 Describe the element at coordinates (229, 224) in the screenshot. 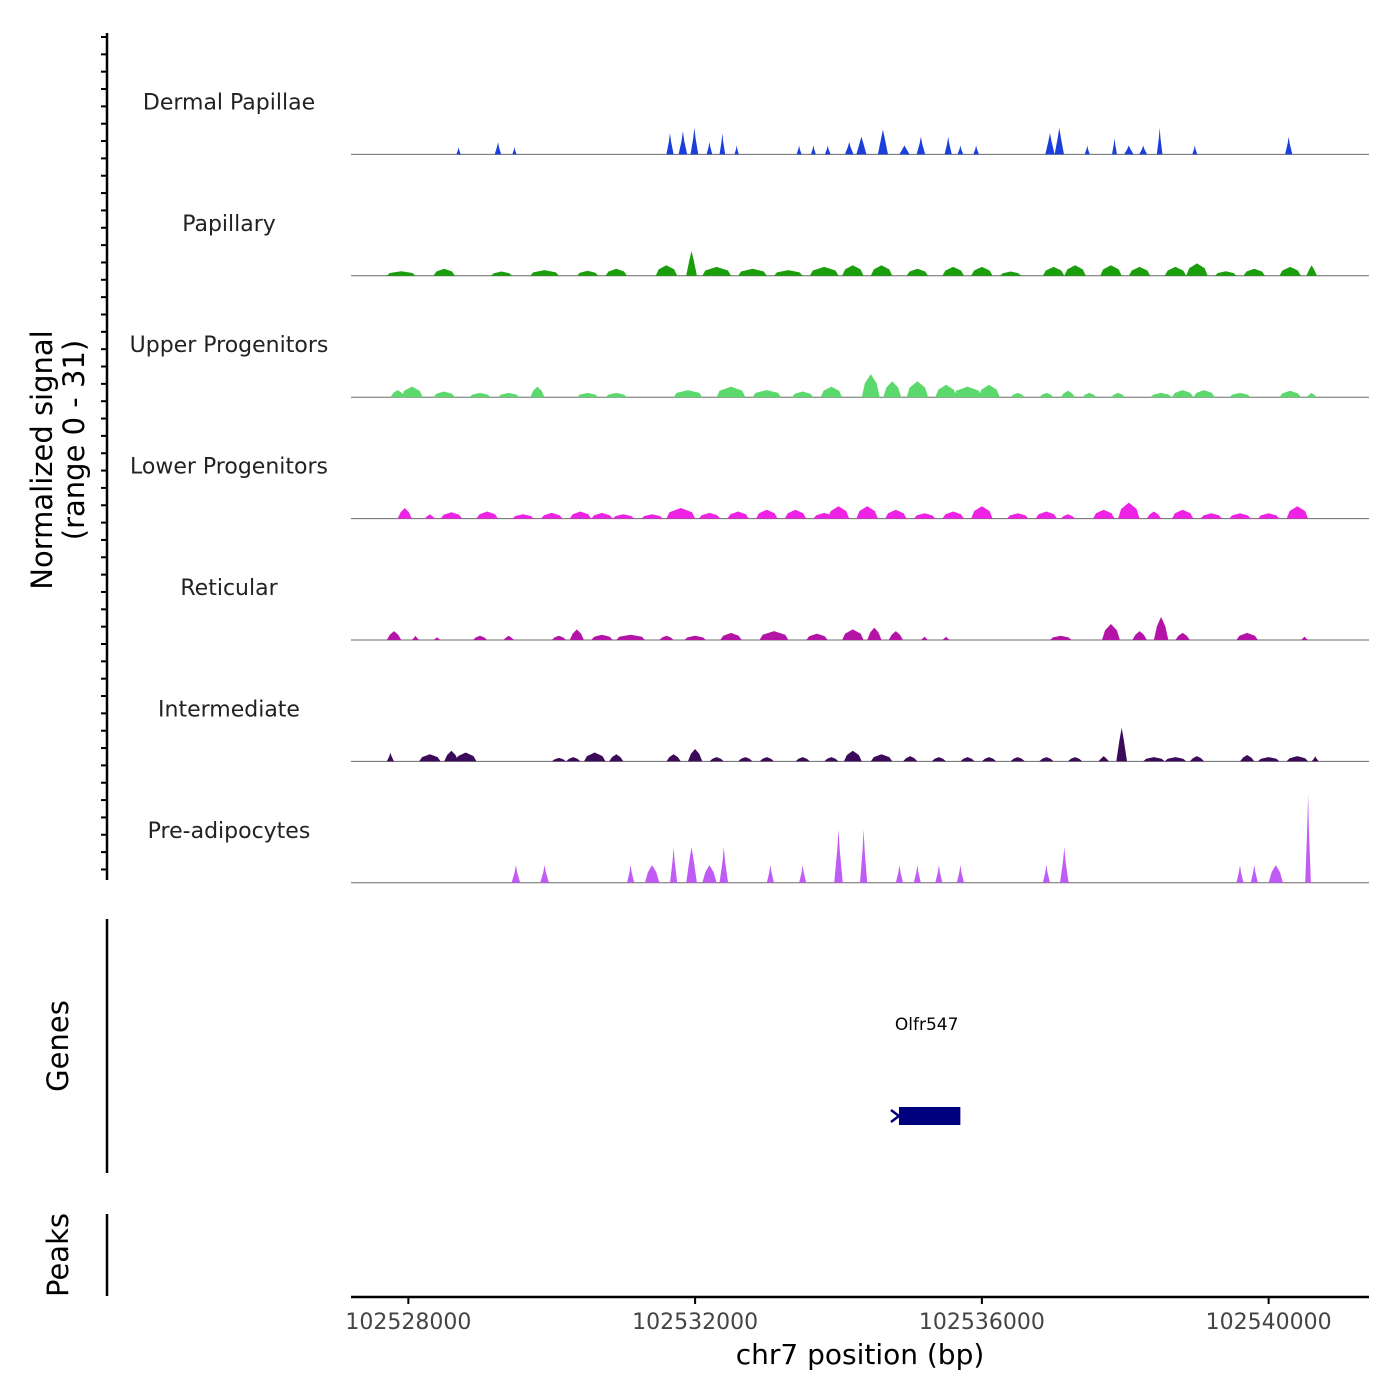

I see `track-label: Papillary` at that location.